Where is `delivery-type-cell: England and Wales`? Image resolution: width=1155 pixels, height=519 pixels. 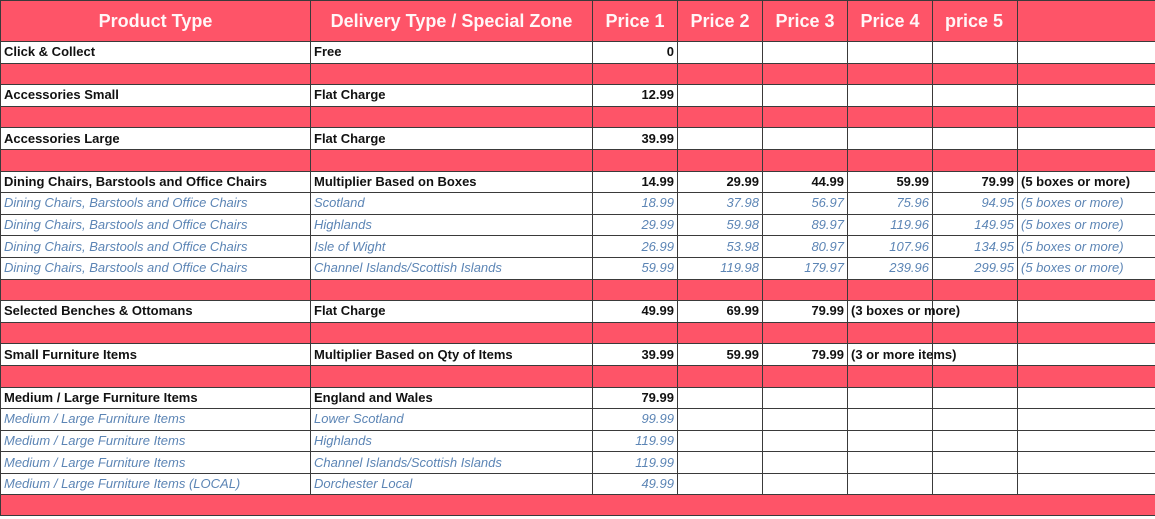
delivery-type-cell: England and Wales is located at coordinates (451, 398).